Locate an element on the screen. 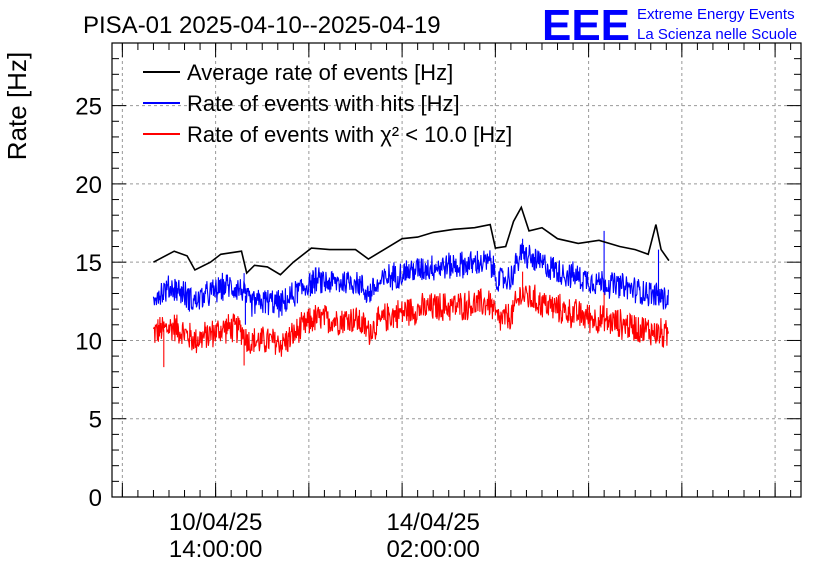 The width and height of the screenshot is (836, 572). y-tick-label: 0 is located at coordinates (95, 498).